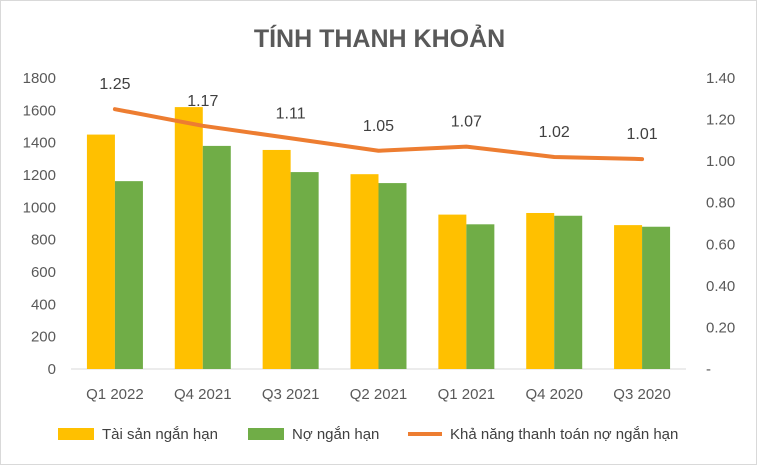  I want to click on line-kha-nang-thanh-toan, so click(378, 134).